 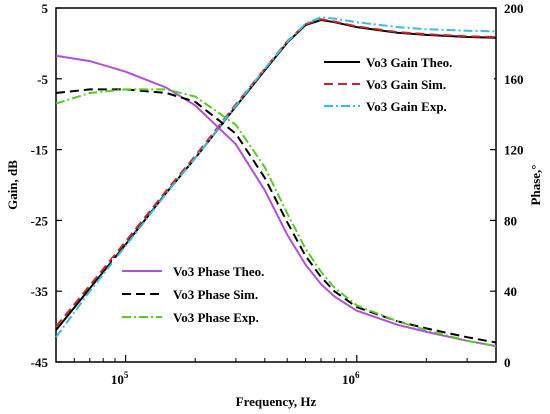 I want to click on y-right-tick-label-1: 160, so click(x=514, y=79).